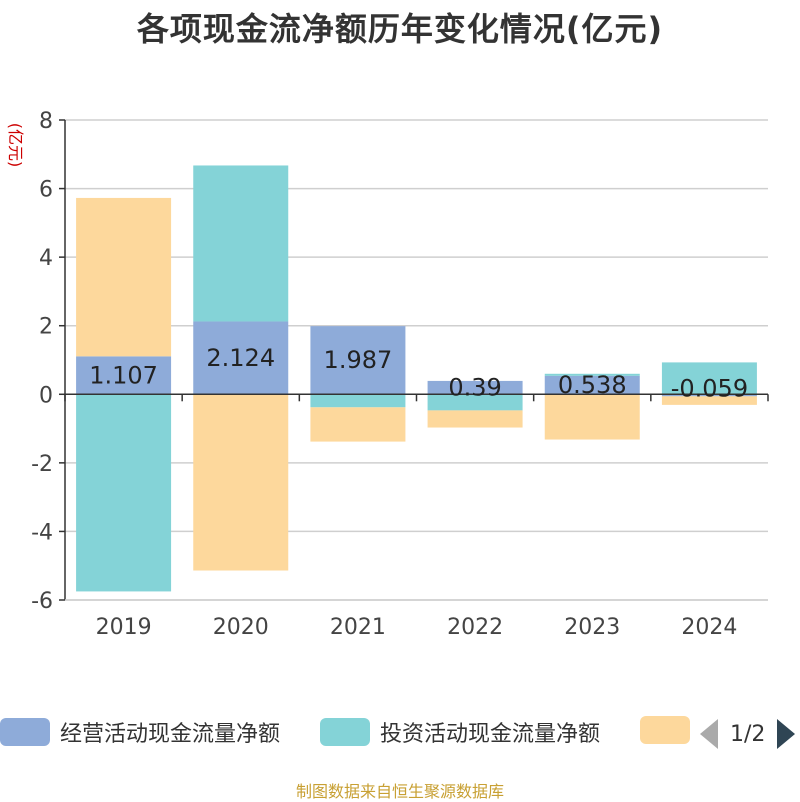  Describe the element at coordinates (358, 424) in the screenshot. I see `bar-series-2-2021` at that location.